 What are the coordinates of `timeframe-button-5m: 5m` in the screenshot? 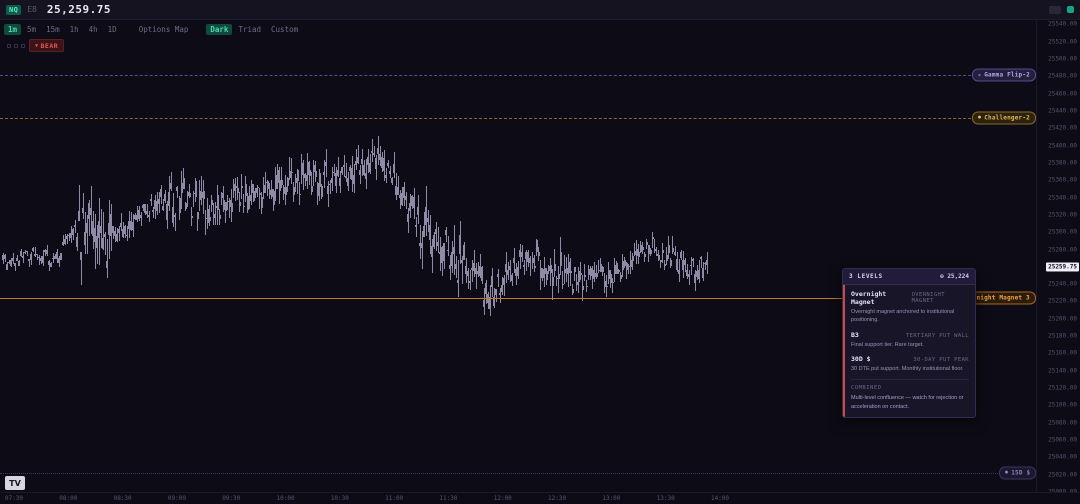 It's located at (32, 29).